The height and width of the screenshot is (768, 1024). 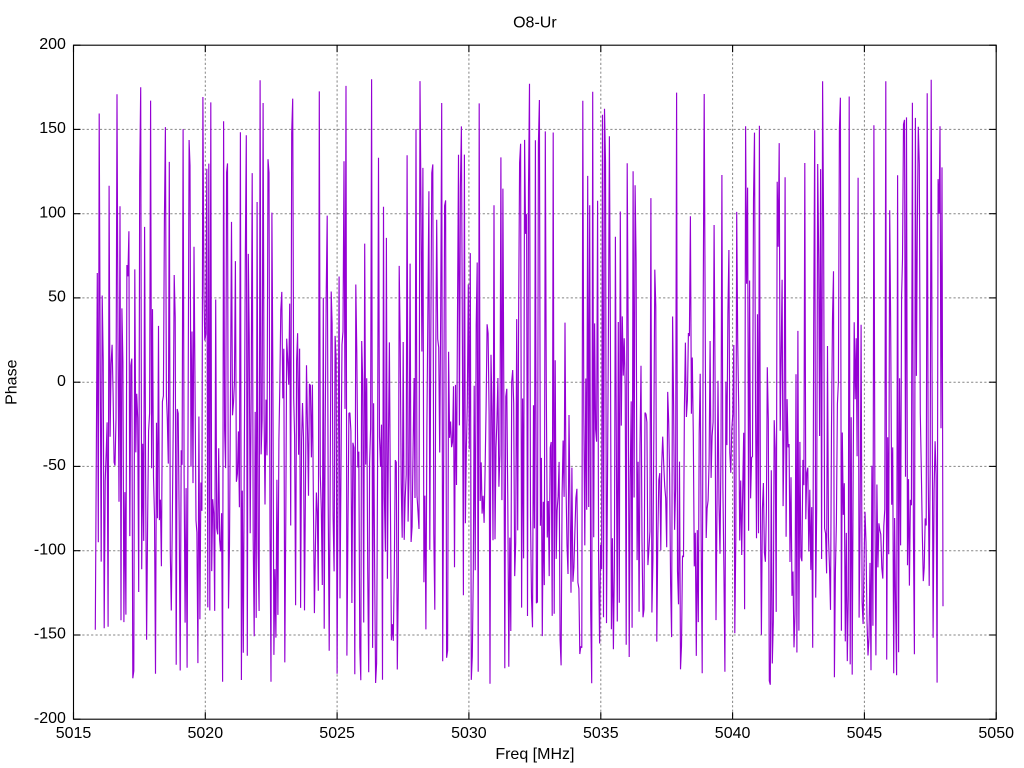 I want to click on svg-text: 5040, so click(x=733, y=733).